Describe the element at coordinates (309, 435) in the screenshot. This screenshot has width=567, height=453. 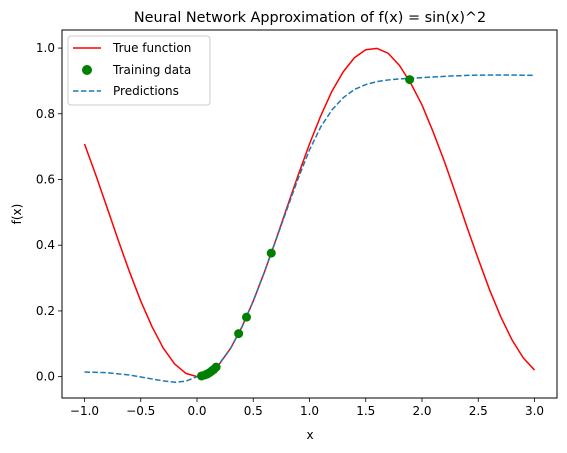
I see `x-axis-label: x` at that location.